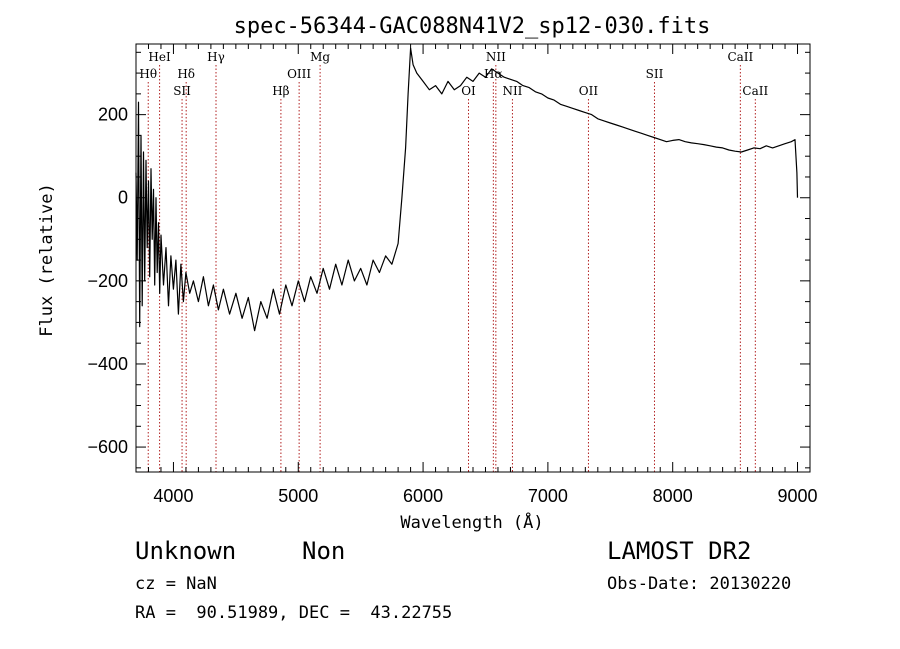 The height and width of the screenshot is (649, 900). I want to click on line-label-13: SII, so click(655, 74).